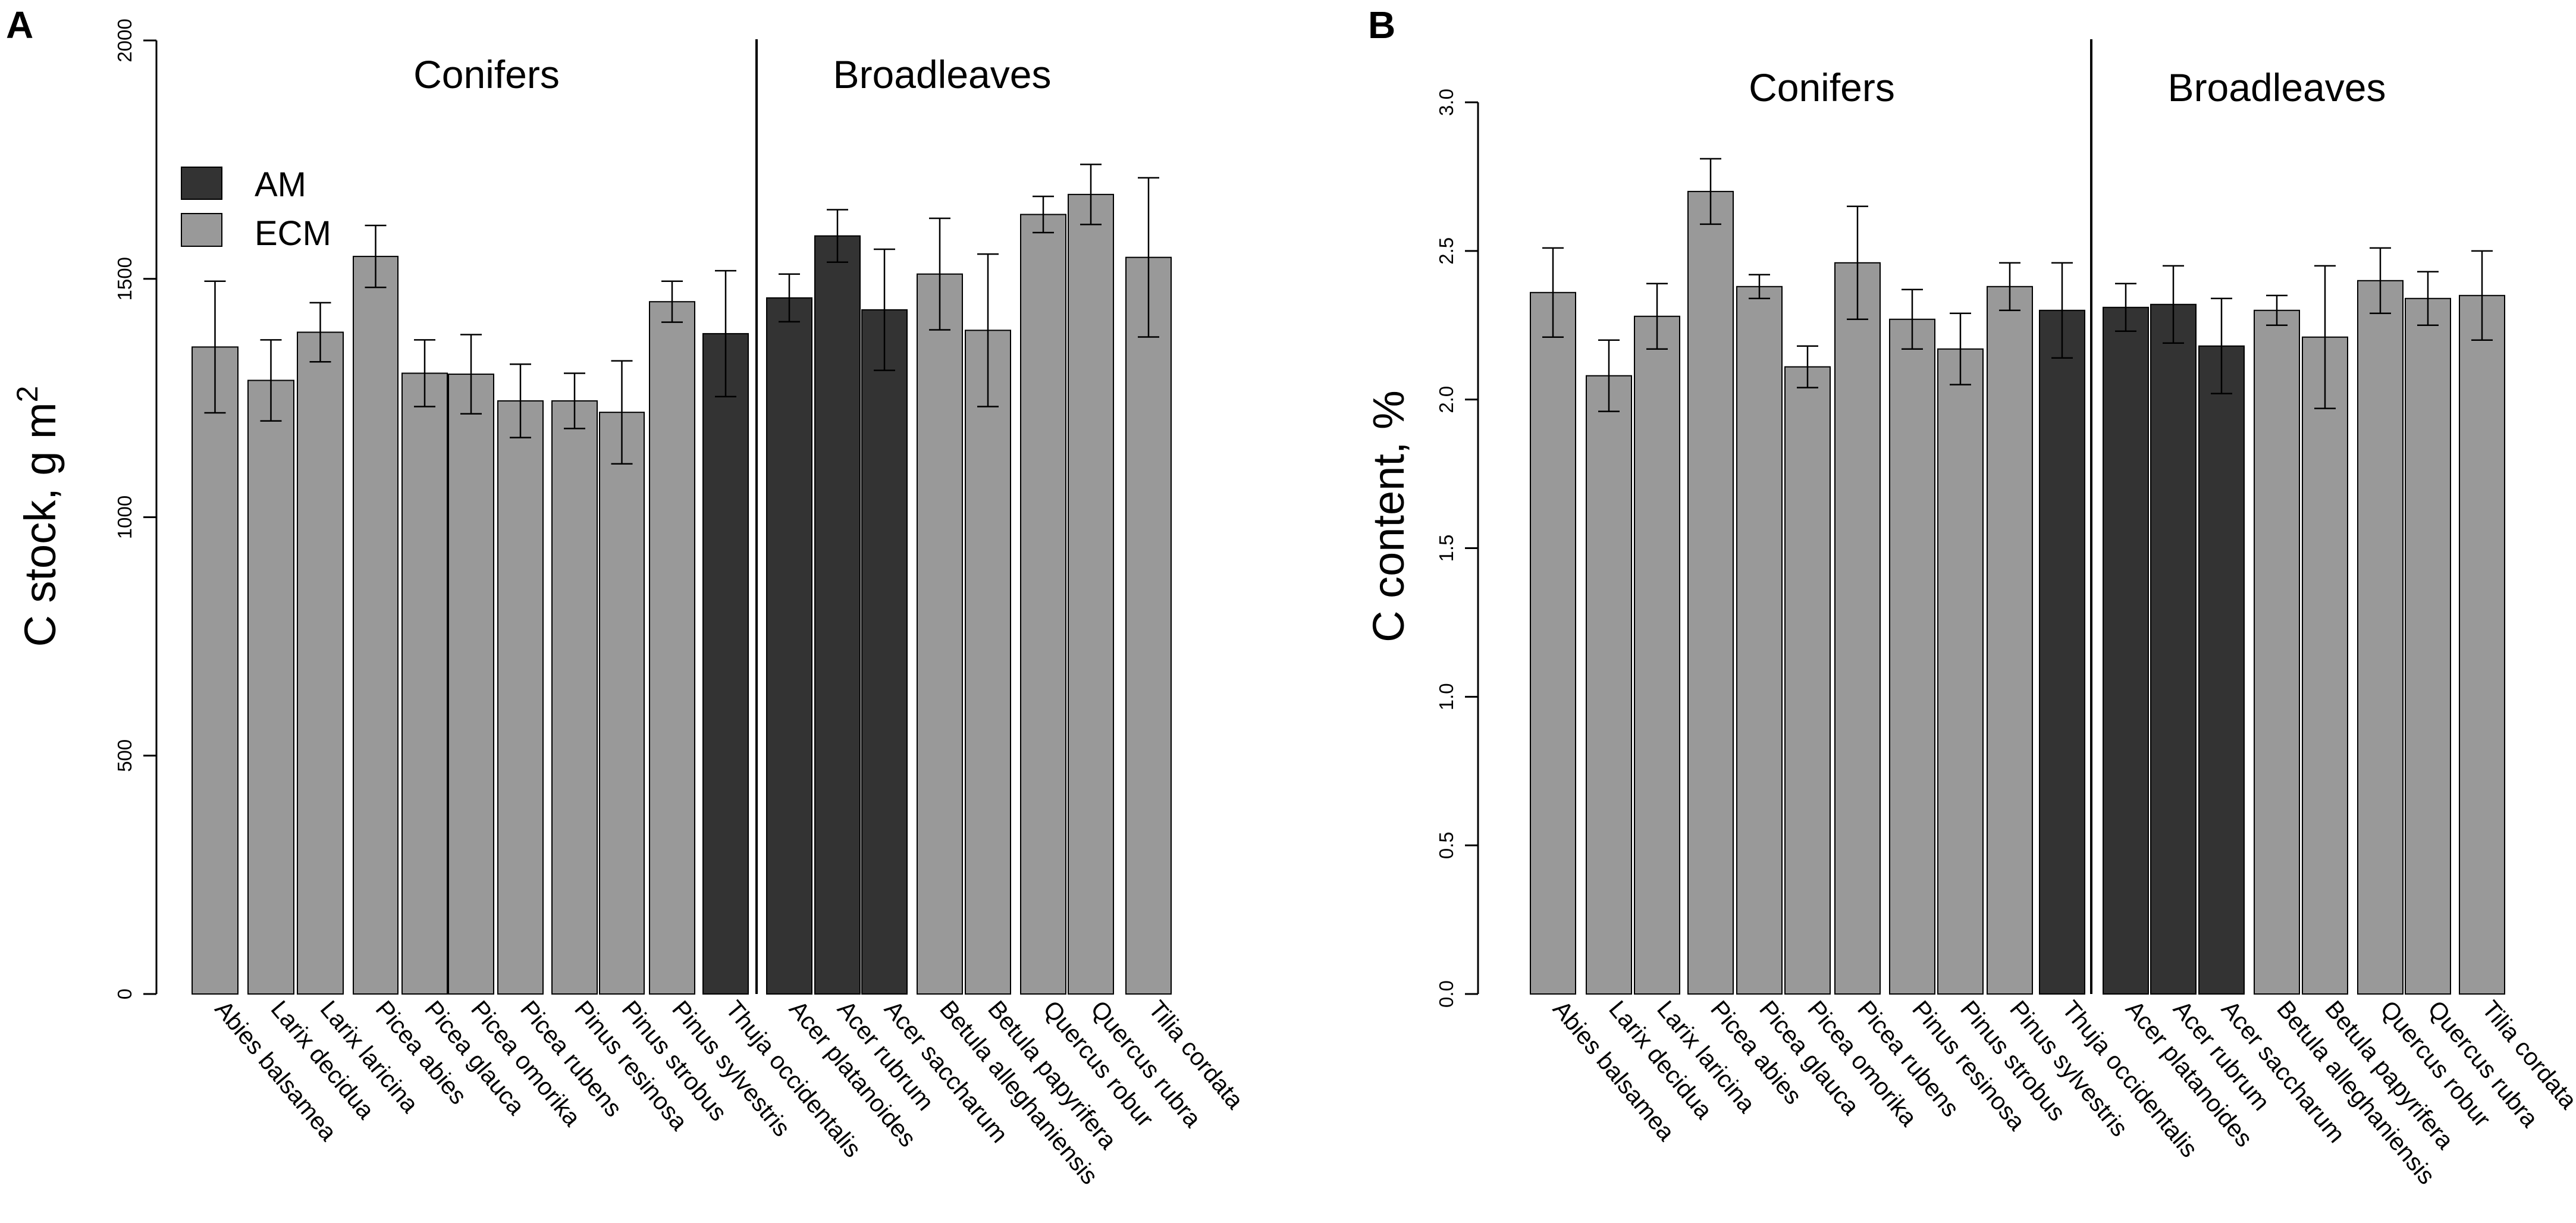 The height and width of the screenshot is (1223, 2576). What do you see at coordinates (125, 517) in the screenshot?
I see `y-tick-label: 1000` at bounding box center [125, 517].